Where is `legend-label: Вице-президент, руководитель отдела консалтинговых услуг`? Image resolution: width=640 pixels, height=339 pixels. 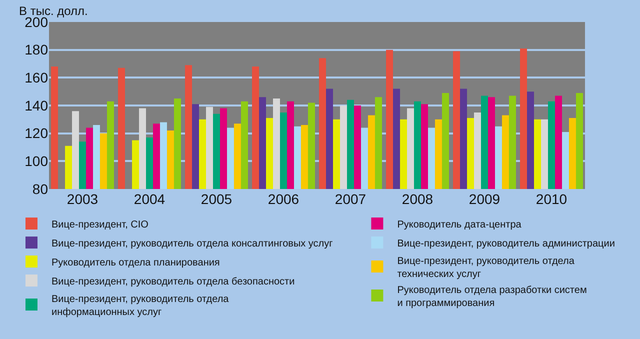 legend-label: Вице-президент, руководитель отдела консалтинговых услуг is located at coordinates (192, 244).